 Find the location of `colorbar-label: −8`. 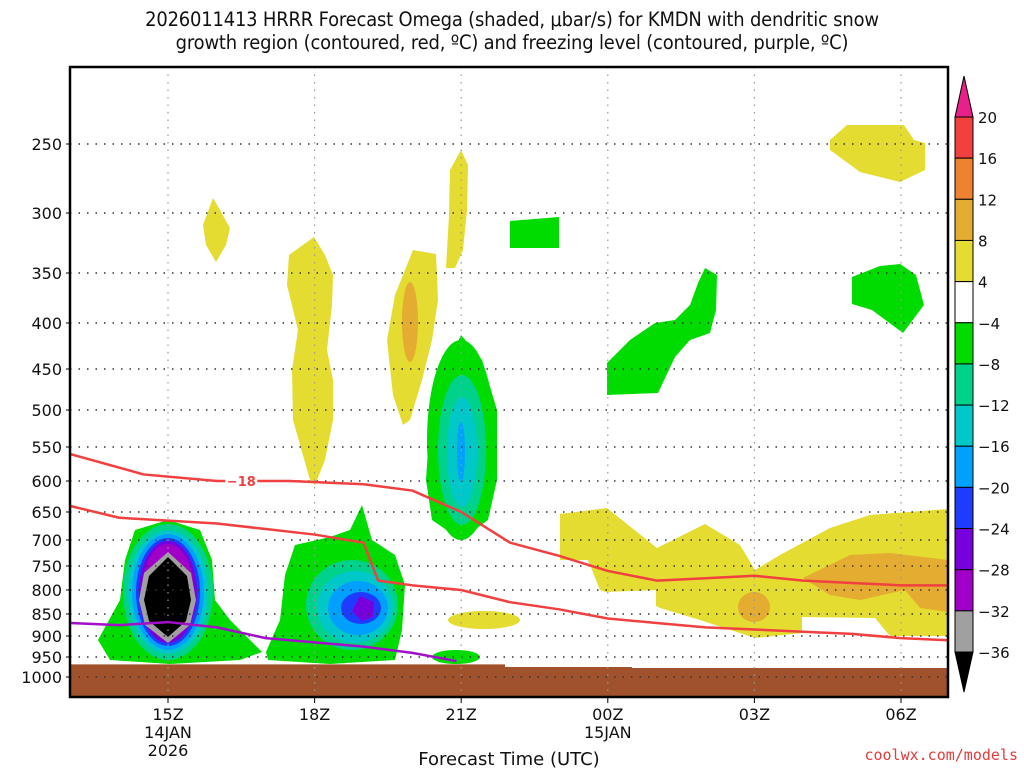

colorbar-label: −8 is located at coordinates (989, 365).